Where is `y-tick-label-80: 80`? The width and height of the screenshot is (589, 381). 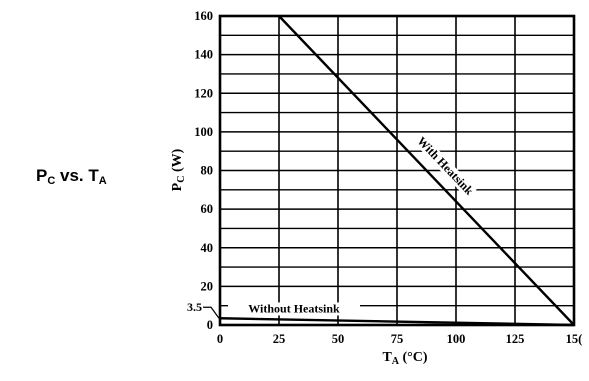
y-tick-label-80: 80 is located at coordinates (207, 171).